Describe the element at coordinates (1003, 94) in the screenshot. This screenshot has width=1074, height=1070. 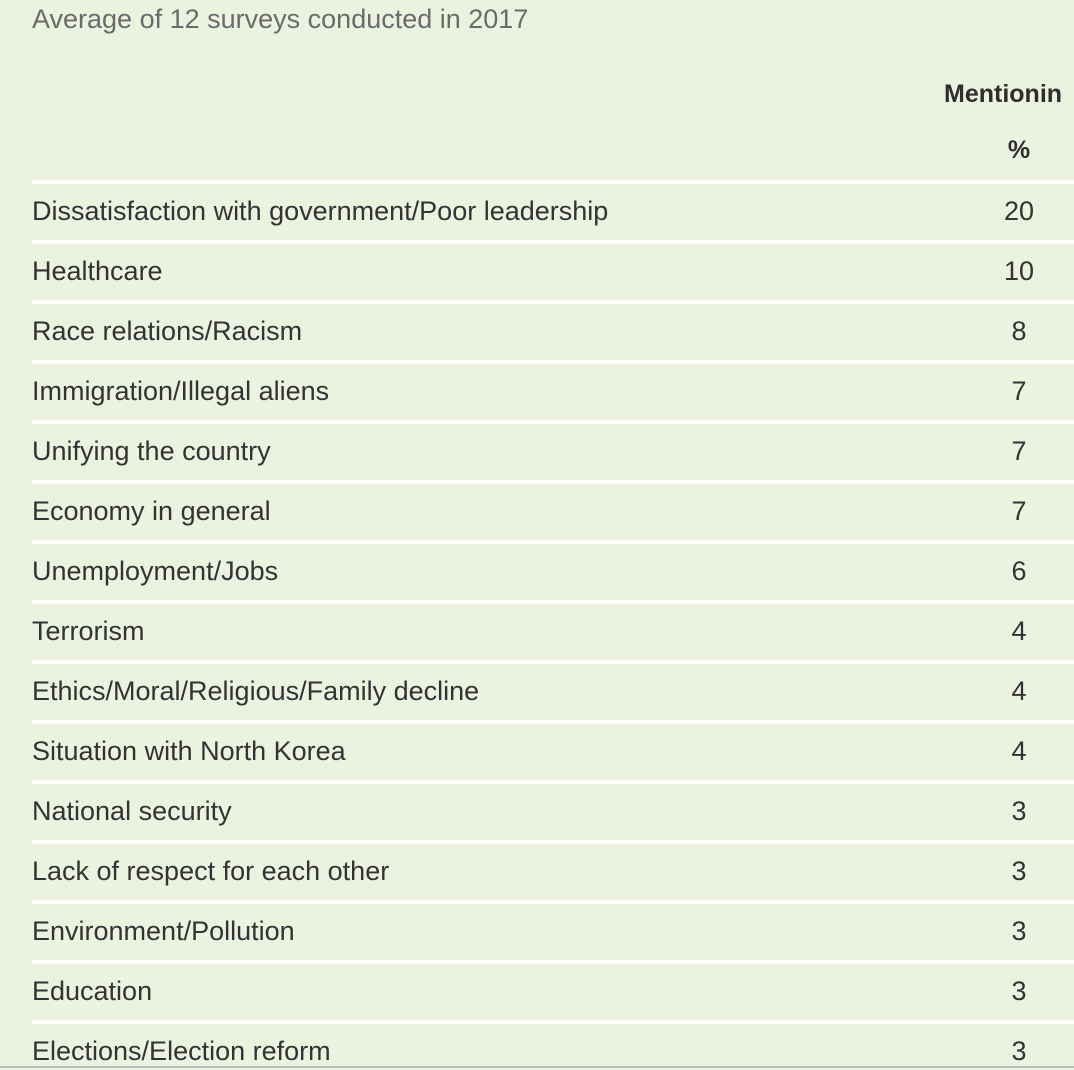
I see `column-header-mentioning: Mentionin` at that location.